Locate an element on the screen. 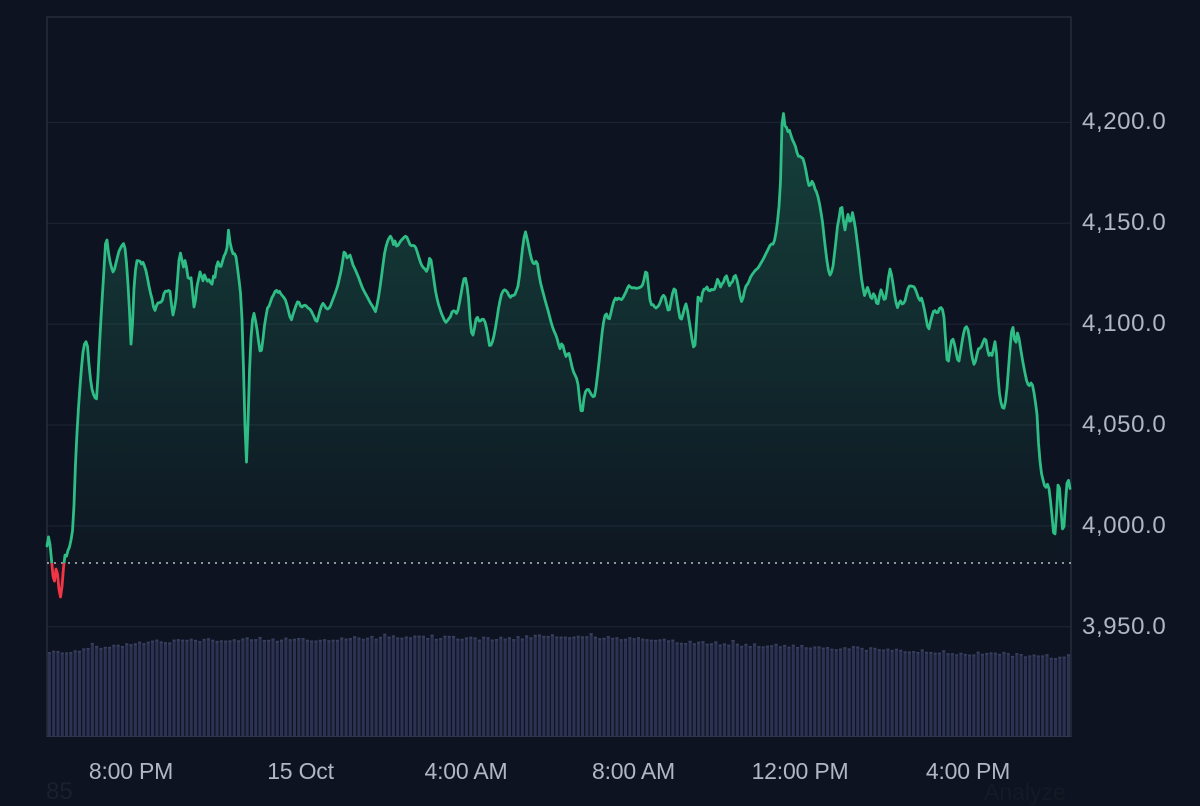 The width and height of the screenshot is (1200, 806). x-axis-label-12-00-PM: 12:00 PM is located at coordinates (800, 771).